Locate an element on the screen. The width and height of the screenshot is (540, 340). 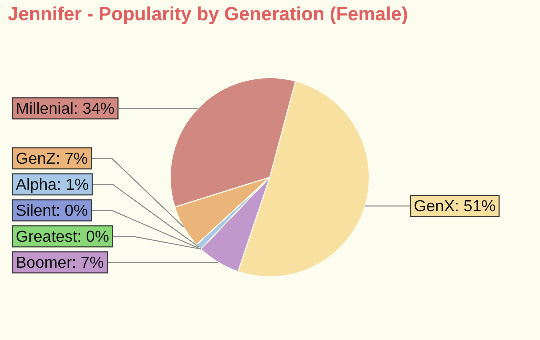
slice-label: GenX: 51% is located at coordinates (455, 207).